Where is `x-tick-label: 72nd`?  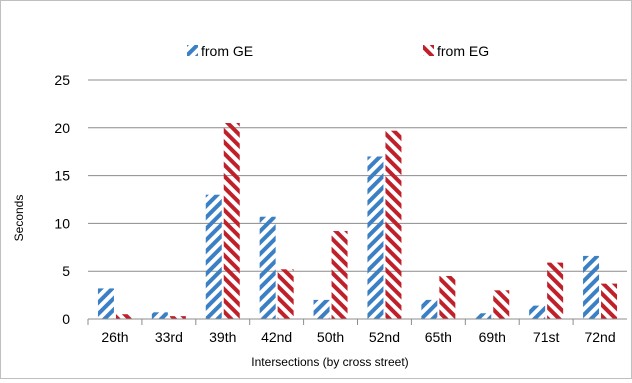 x-tick-label: 72nd is located at coordinates (599, 337).